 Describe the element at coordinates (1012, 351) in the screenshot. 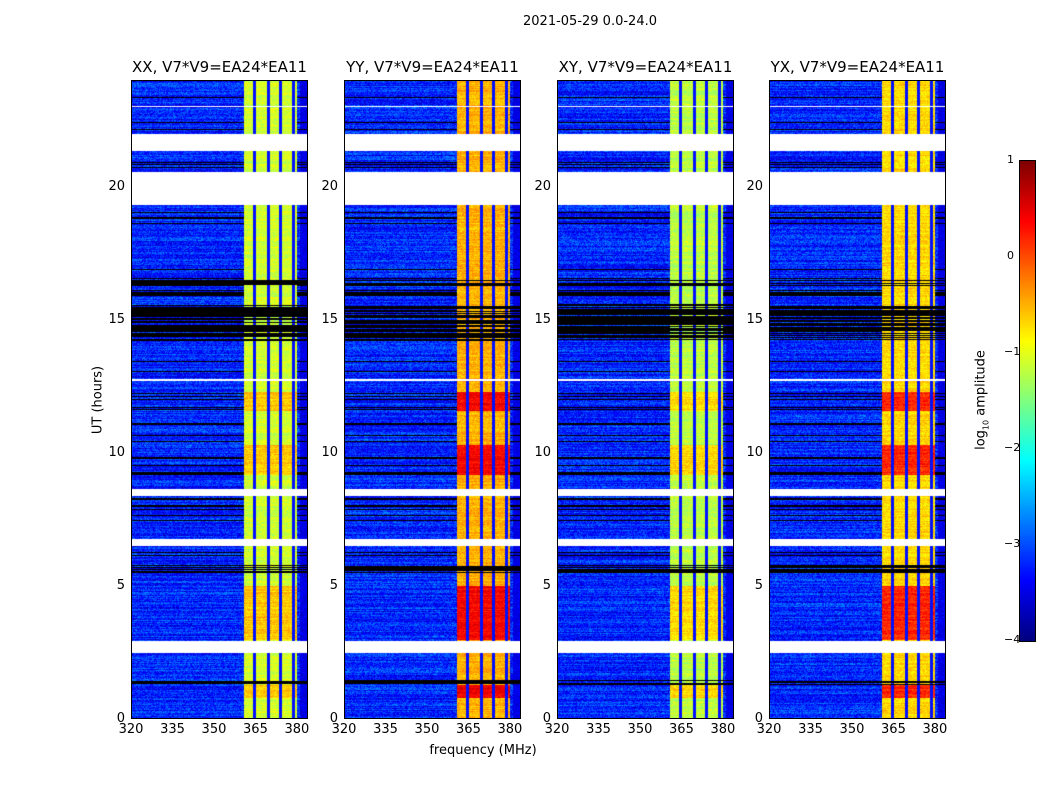

I see `colorbar-tick-label: −1` at that location.